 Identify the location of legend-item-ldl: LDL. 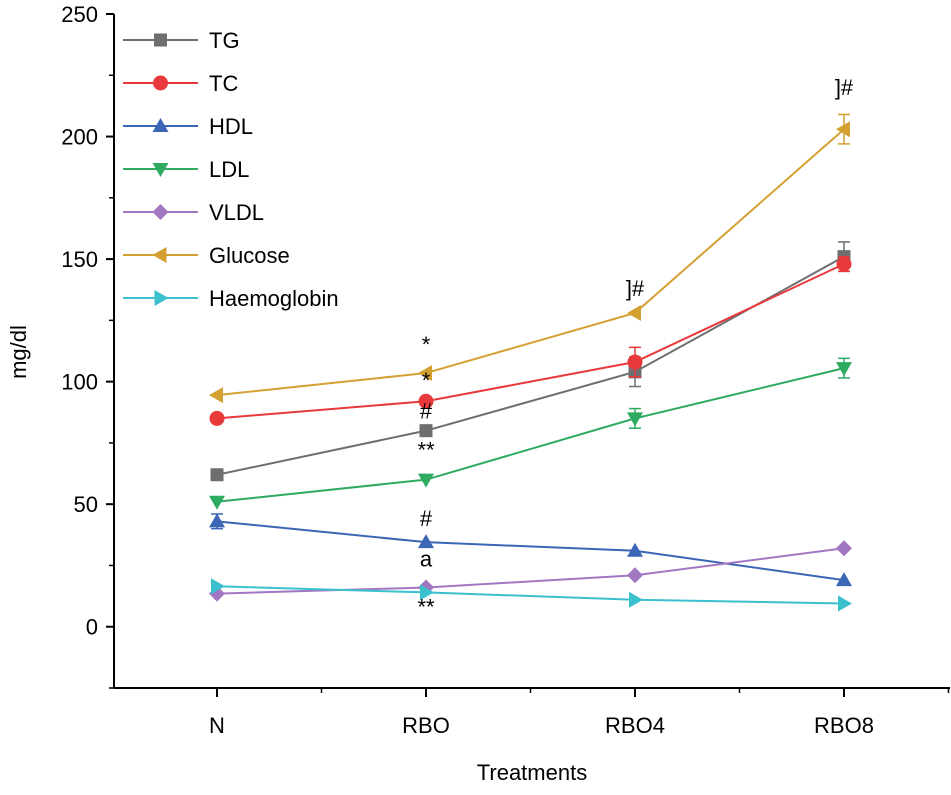
(186, 169).